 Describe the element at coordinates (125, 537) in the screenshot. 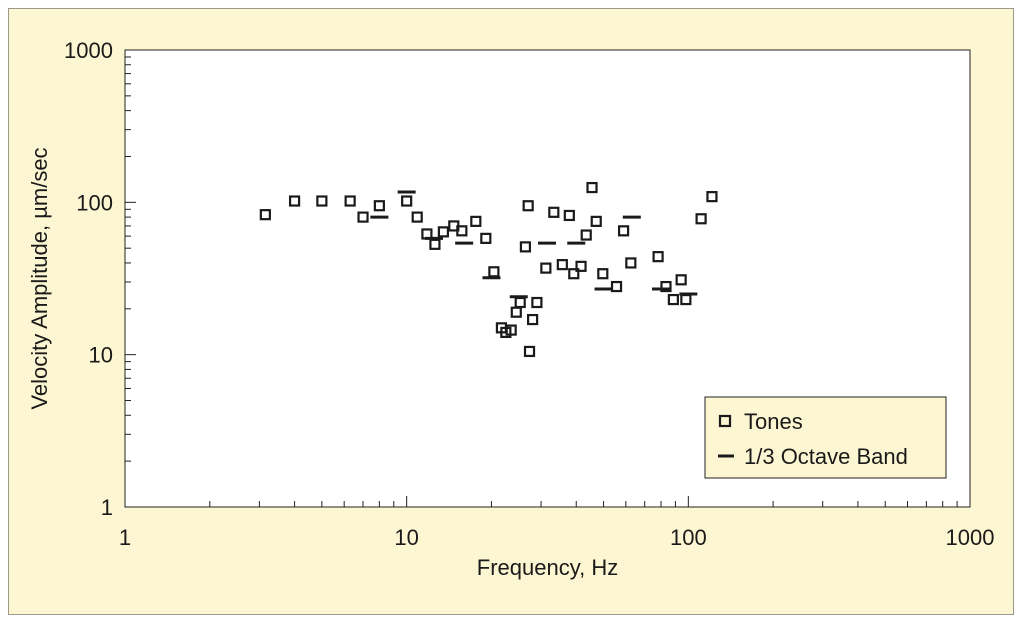

I see `x-tick-label: 1` at that location.